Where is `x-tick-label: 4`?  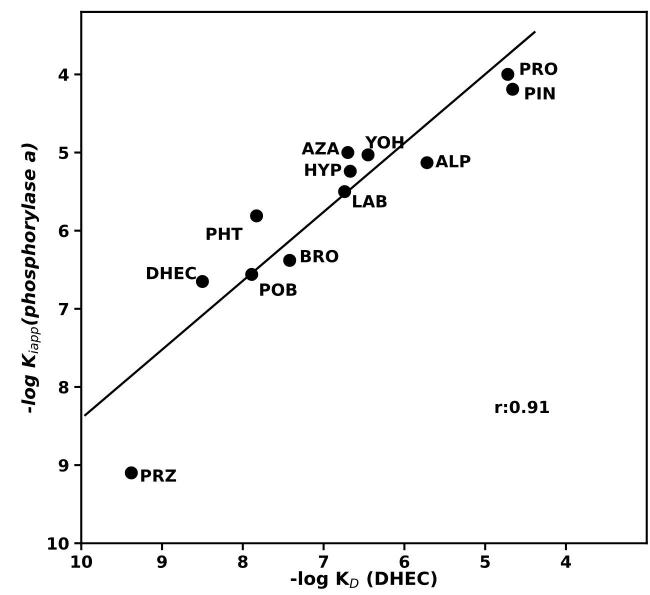
x-tick-label: 4 is located at coordinates (565, 562).